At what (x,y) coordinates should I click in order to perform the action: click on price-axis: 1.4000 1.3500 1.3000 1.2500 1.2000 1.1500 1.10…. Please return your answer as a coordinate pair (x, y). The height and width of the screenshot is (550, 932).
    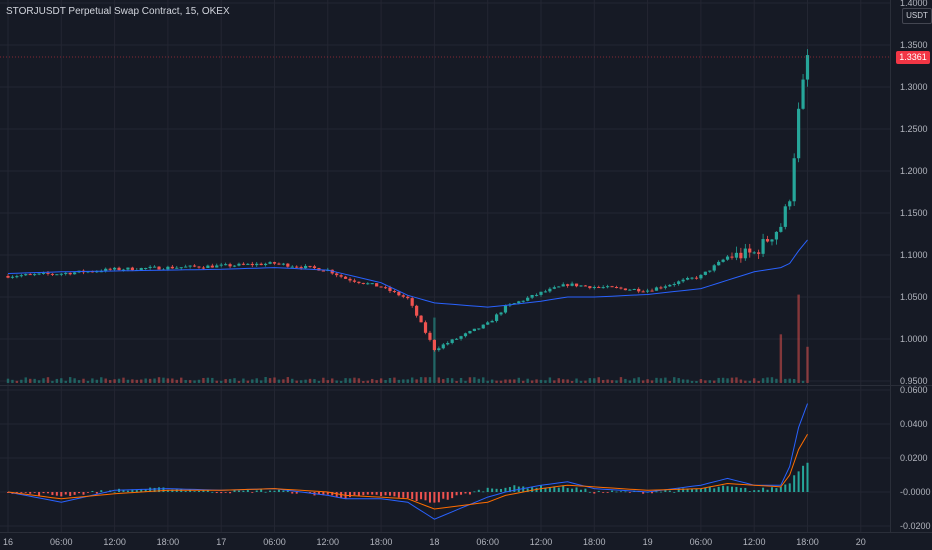
    Looking at the image, I should click on (914, 193).